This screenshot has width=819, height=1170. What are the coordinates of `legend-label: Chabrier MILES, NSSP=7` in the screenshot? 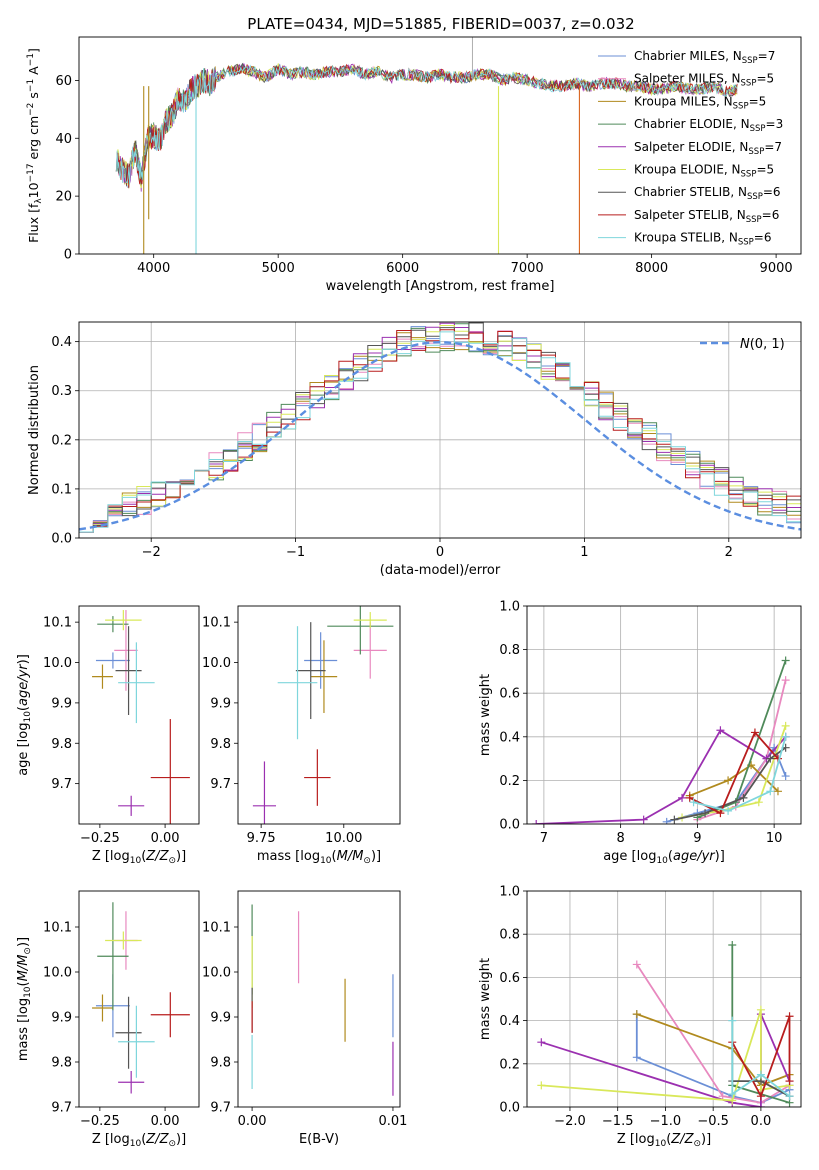 It's located at (704, 57).